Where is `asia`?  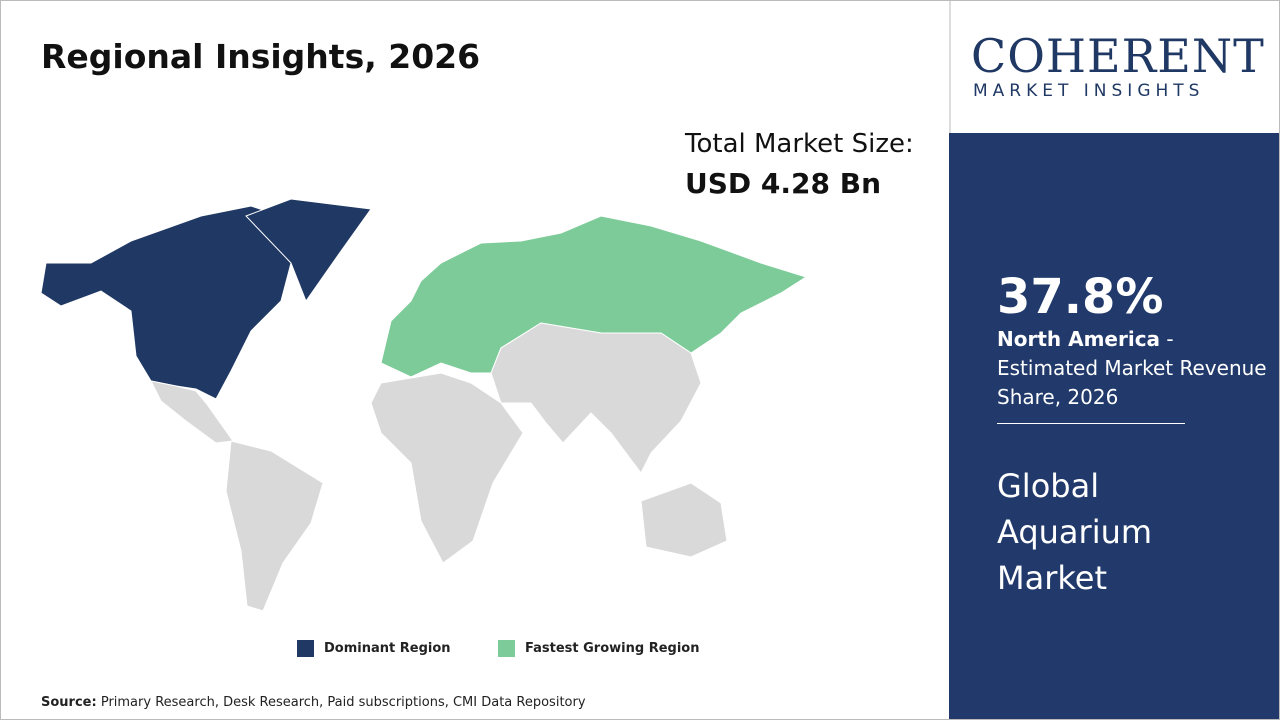
asia is located at coordinates (596, 398).